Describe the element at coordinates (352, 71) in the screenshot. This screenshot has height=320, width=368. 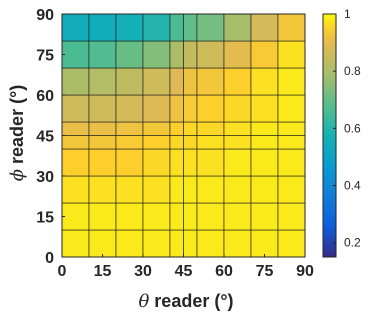
I see `colorbar-tick-label: 0.8` at that location.